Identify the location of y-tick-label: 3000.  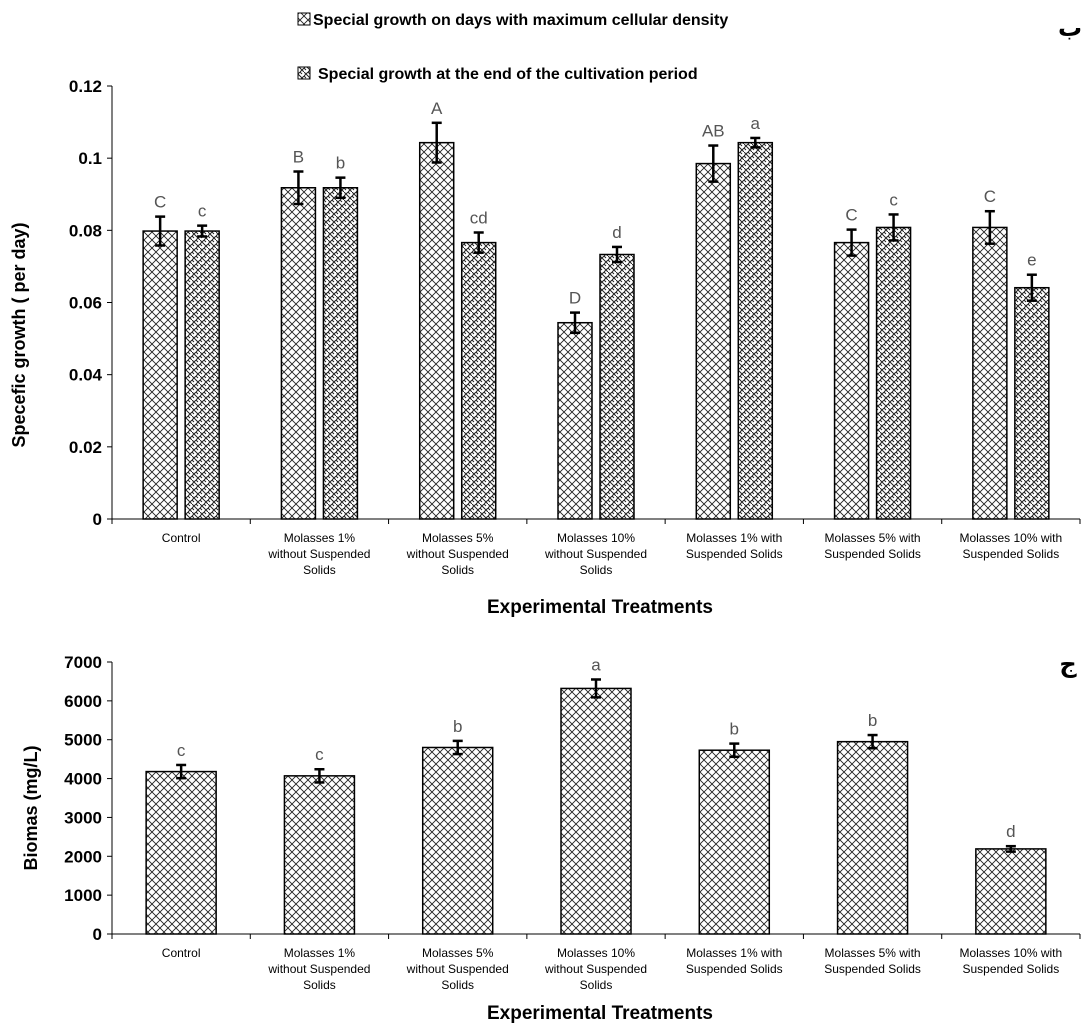
(83, 817).